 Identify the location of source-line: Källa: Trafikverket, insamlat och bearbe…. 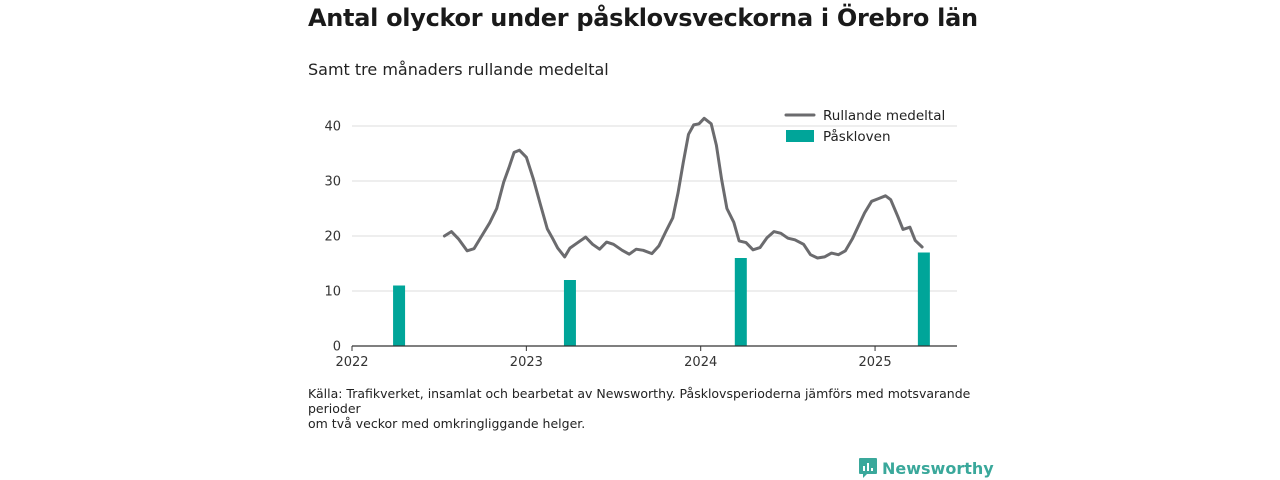
(639, 393).